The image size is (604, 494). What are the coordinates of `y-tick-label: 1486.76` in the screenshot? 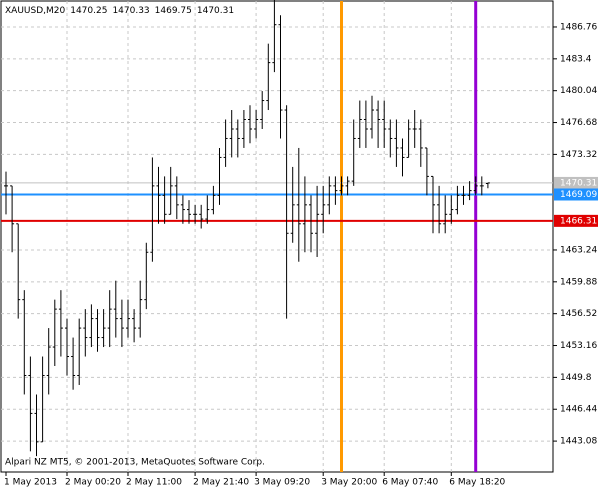 It's located at (578, 27).